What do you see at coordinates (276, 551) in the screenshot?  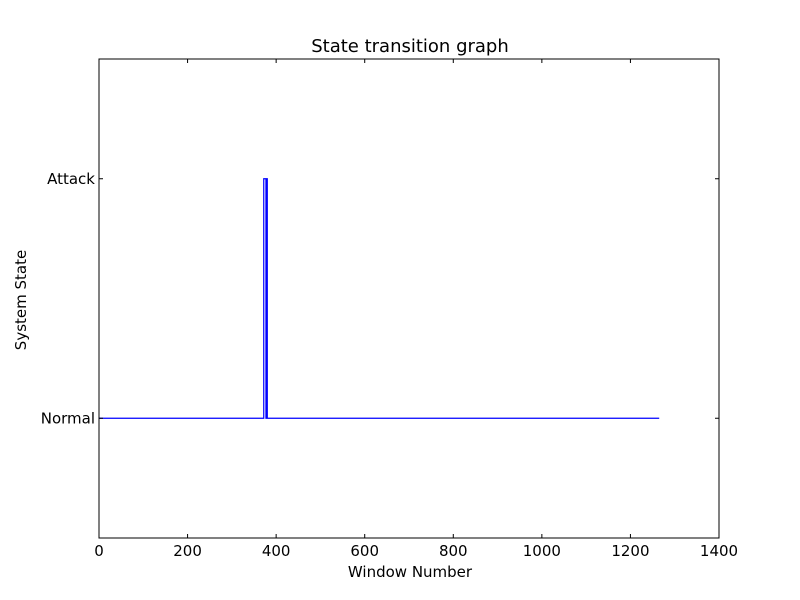 I see `x-tick-label: 400` at bounding box center [276, 551].